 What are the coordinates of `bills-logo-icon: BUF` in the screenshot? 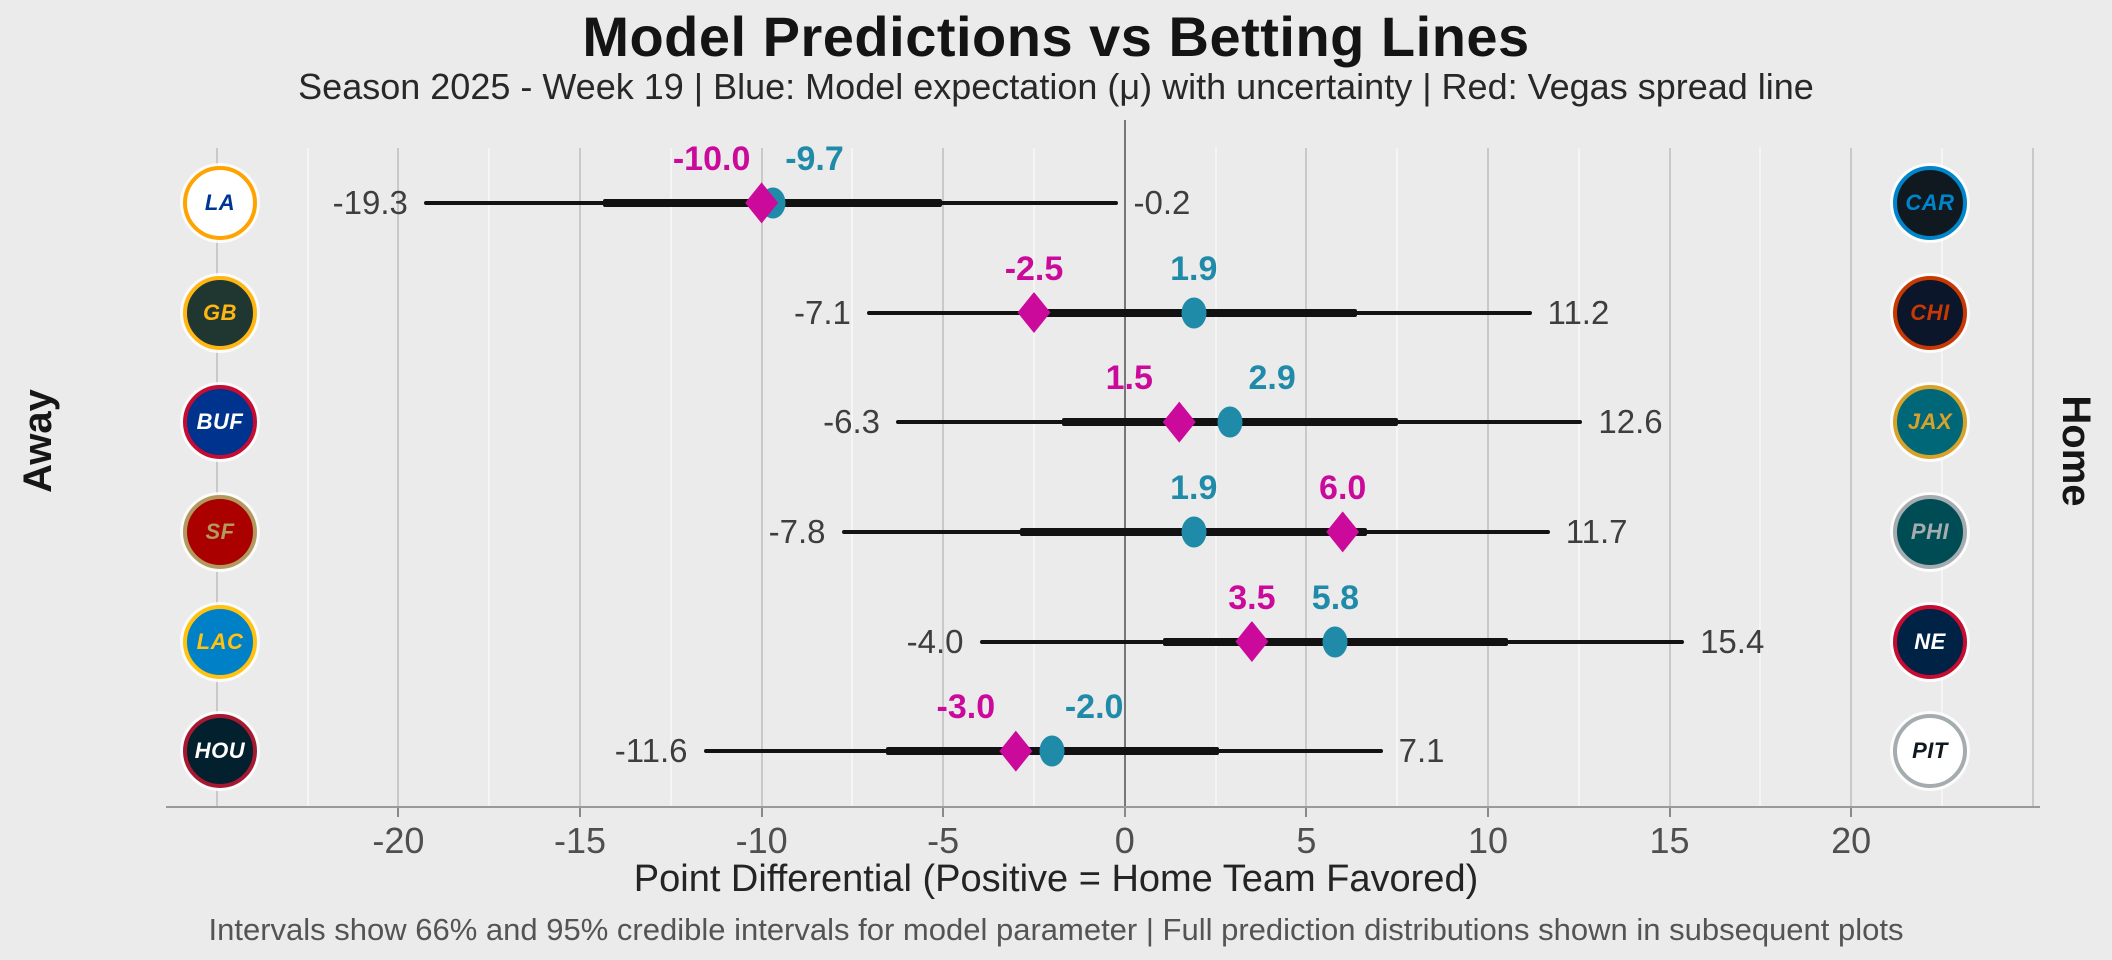 It's located at (220, 422).